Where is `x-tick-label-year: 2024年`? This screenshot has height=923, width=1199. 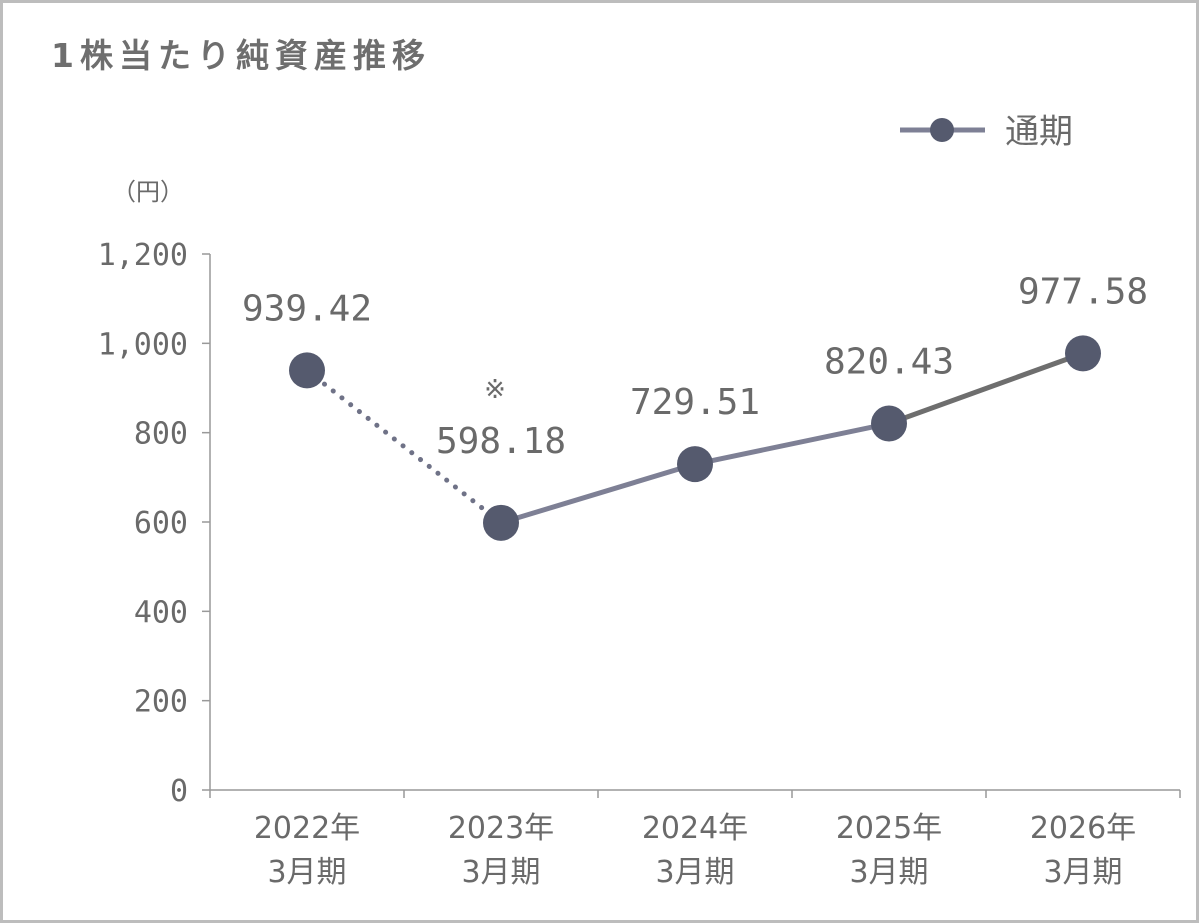 x-tick-label-year: 2024年 is located at coordinates (695, 828).